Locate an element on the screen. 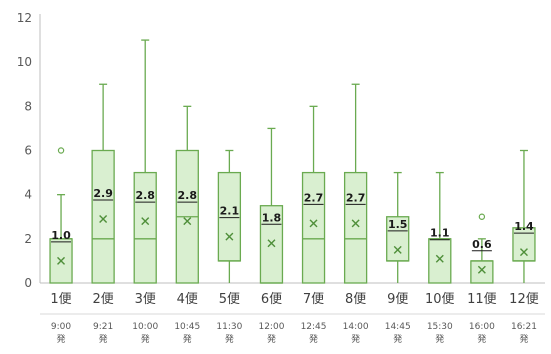  mean-data-label: 0.6 is located at coordinates (482, 244).